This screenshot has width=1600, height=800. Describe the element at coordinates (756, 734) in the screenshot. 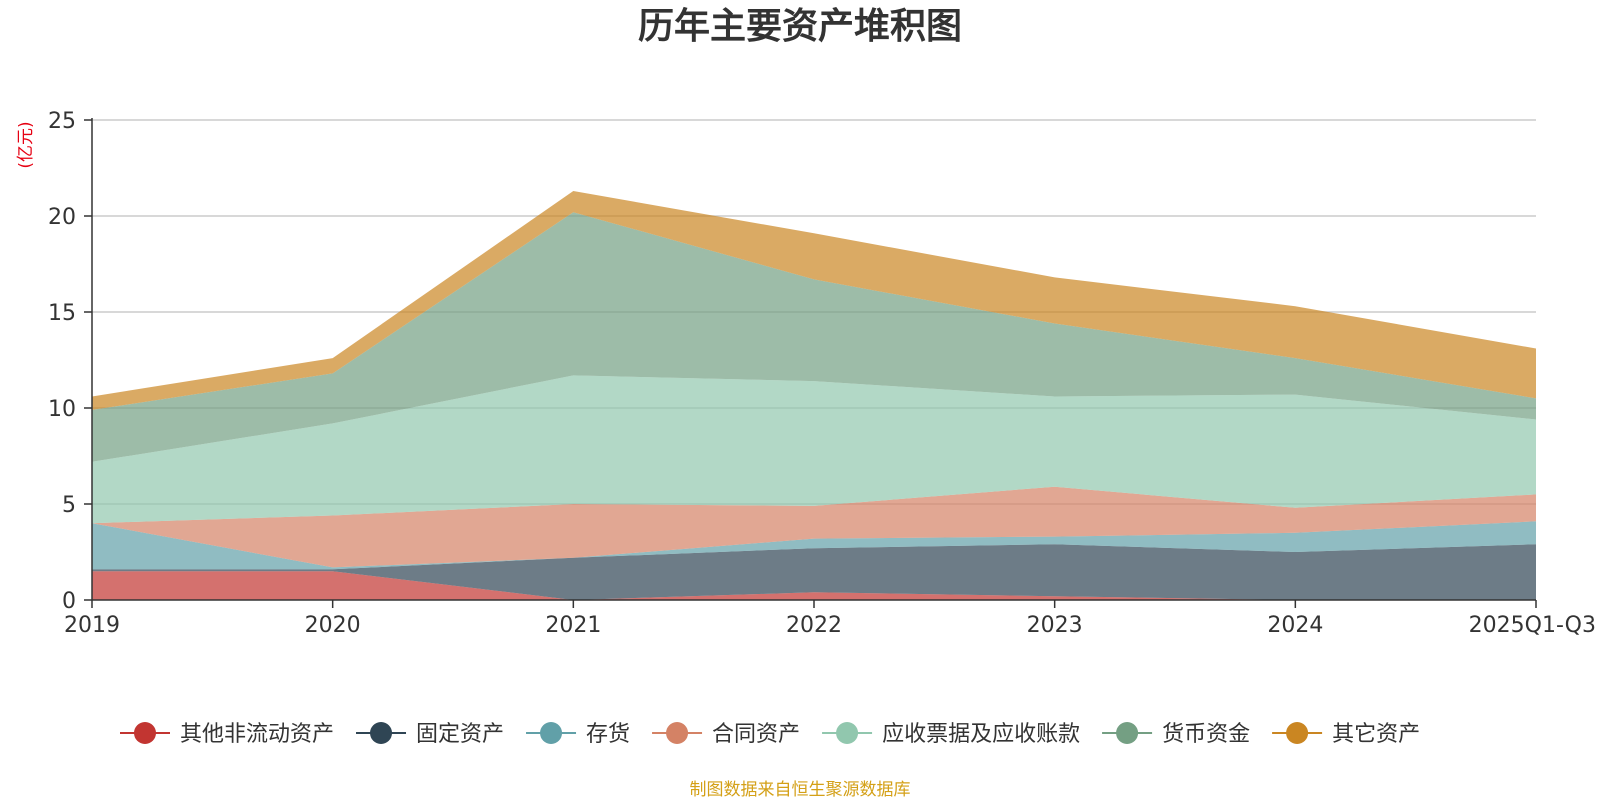

I see `legend-label: 合同资产` at that location.